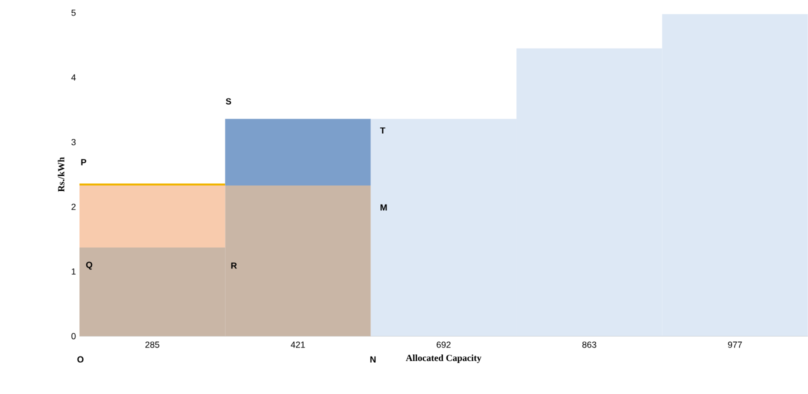 The width and height of the screenshot is (808, 394). Describe the element at coordinates (73, 77) in the screenshot. I see `y-tick-label: 4` at that location.